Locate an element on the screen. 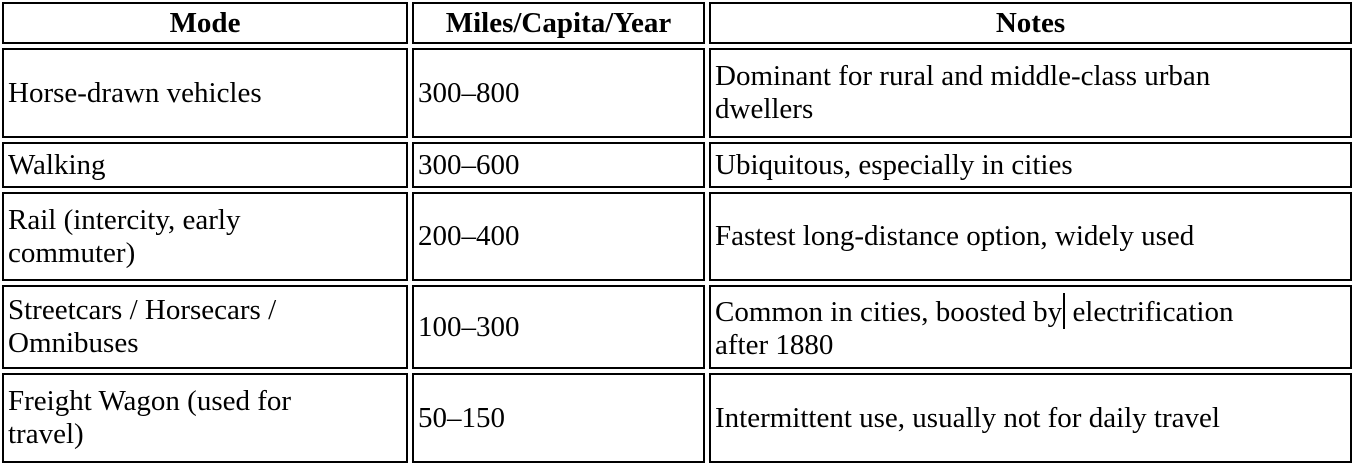  table-header-row: Mode Miles/Capita/Year Notes is located at coordinates (677, 23).